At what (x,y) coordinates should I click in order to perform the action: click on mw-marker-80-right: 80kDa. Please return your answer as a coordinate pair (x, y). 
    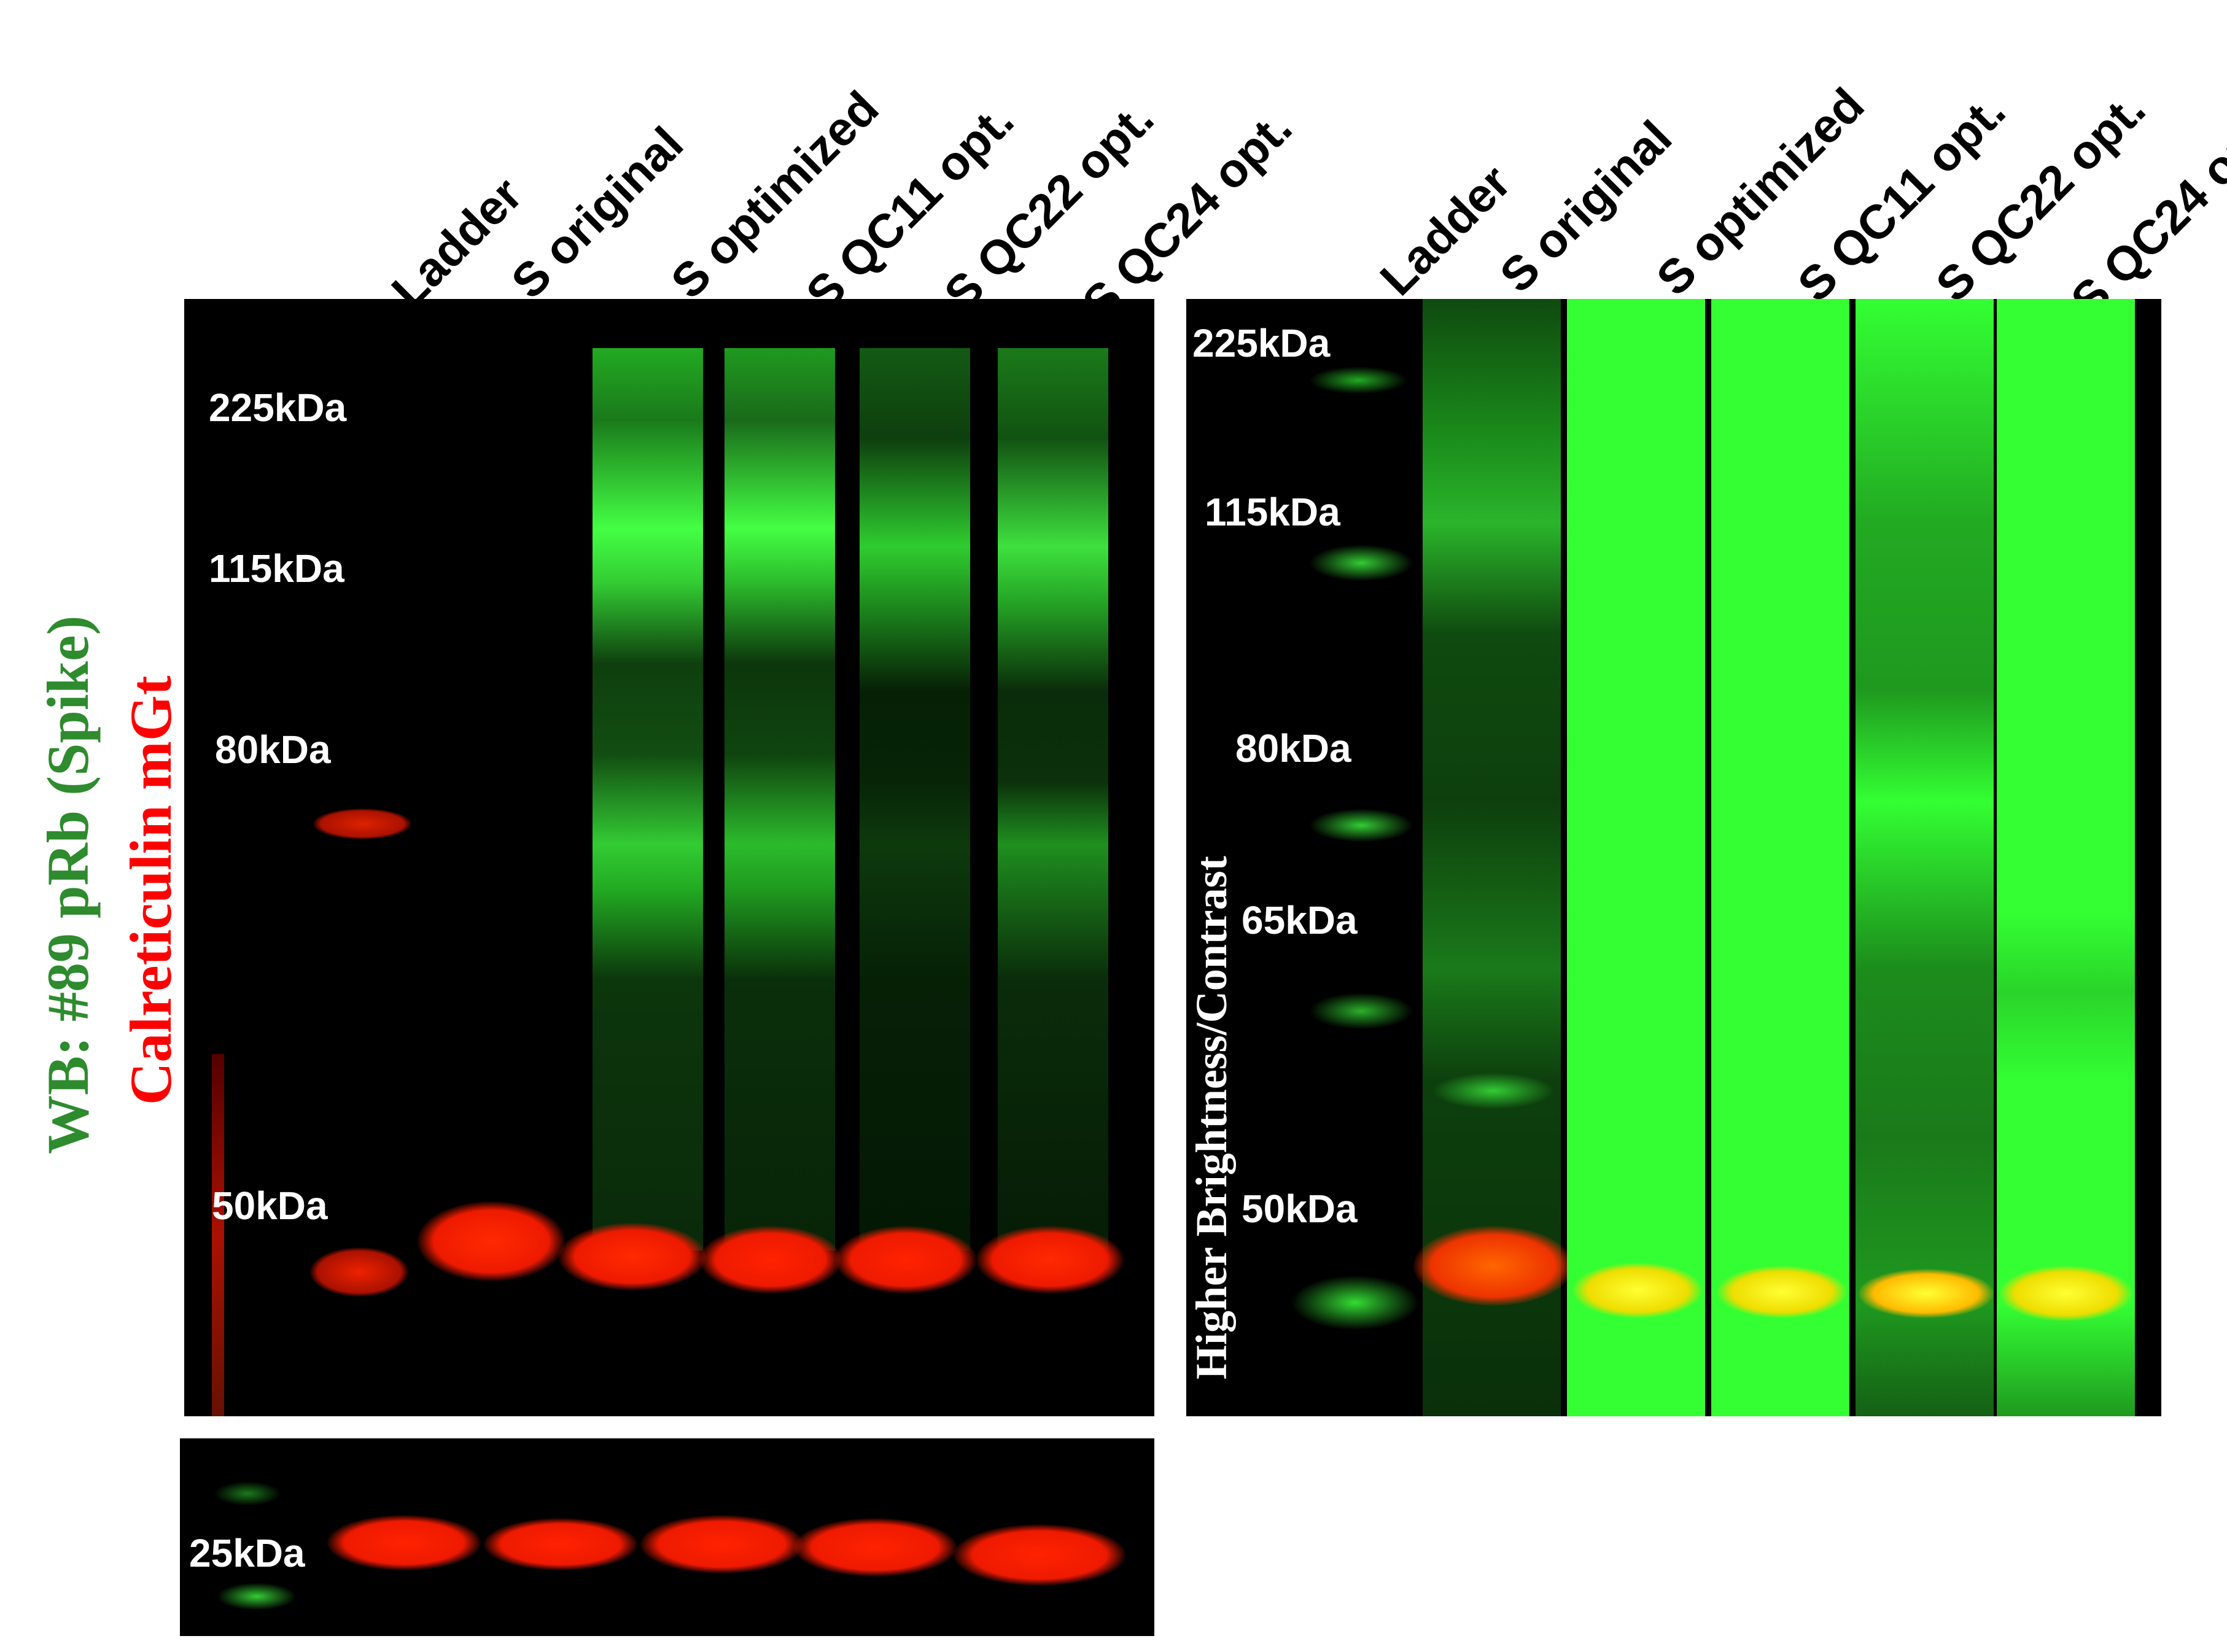
    Looking at the image, I should click on (1293, 748).